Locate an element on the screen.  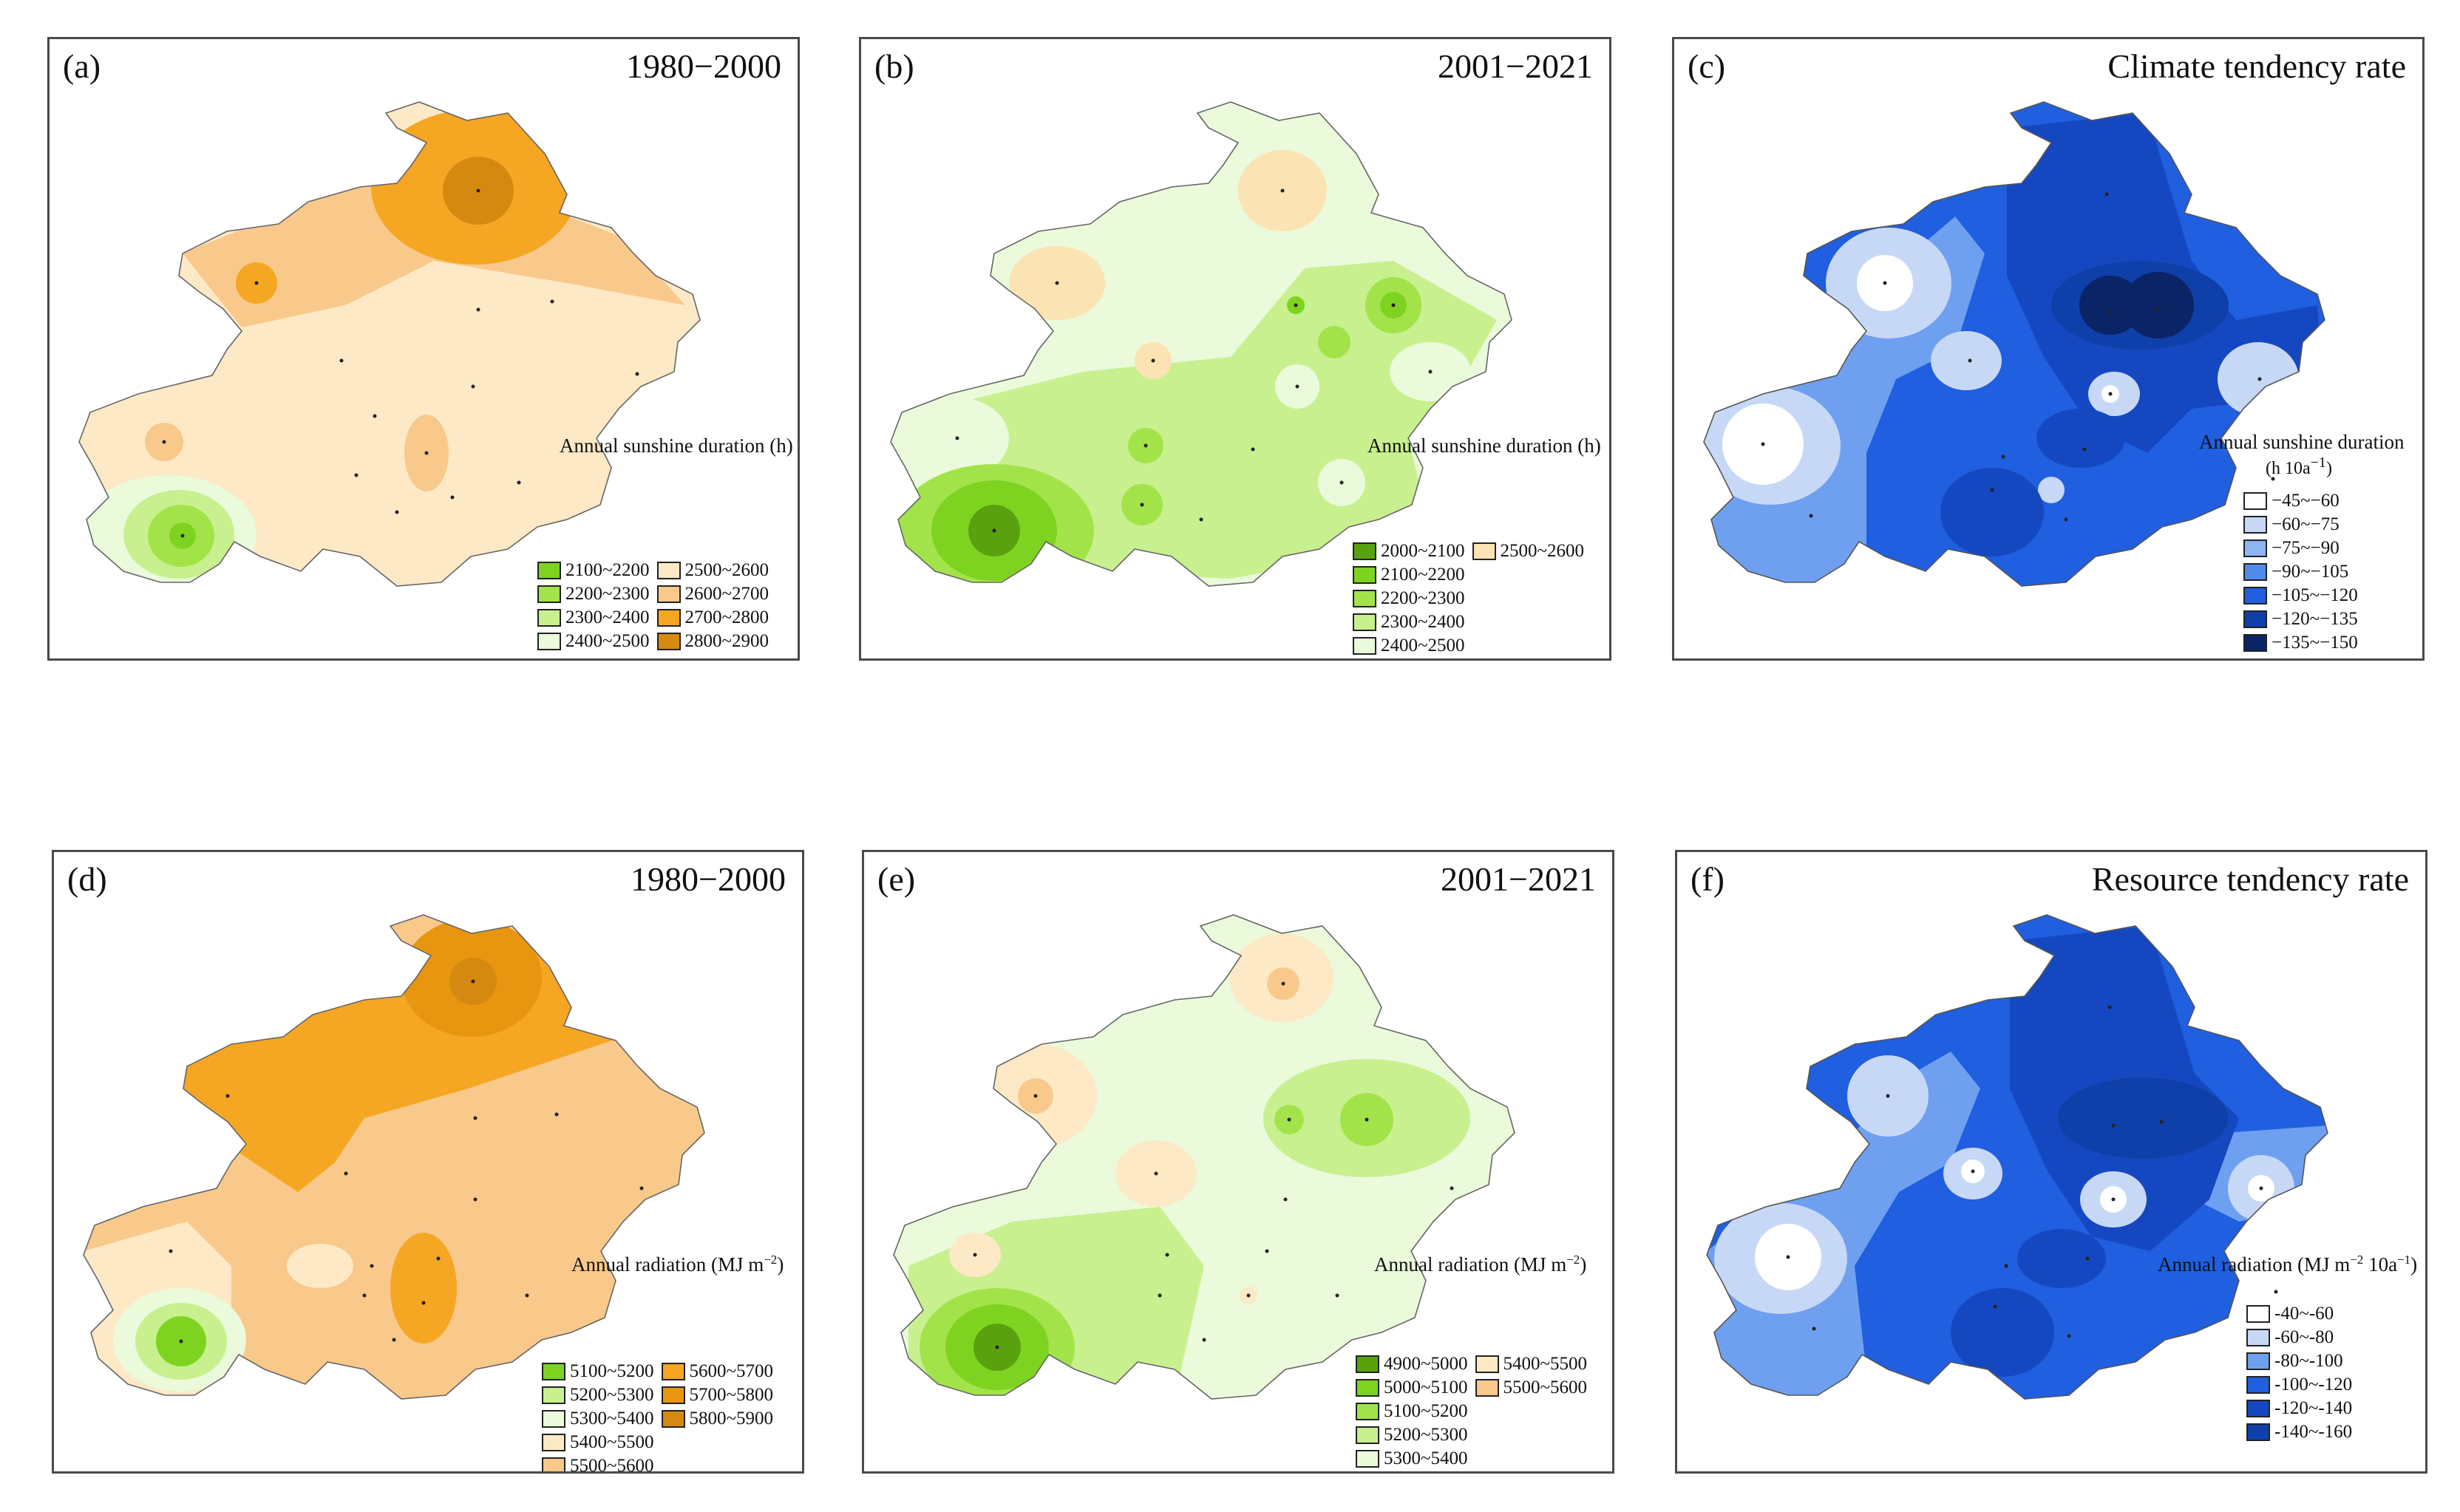
legend-item: 2700~2800 is located at coordinates (712, 617).